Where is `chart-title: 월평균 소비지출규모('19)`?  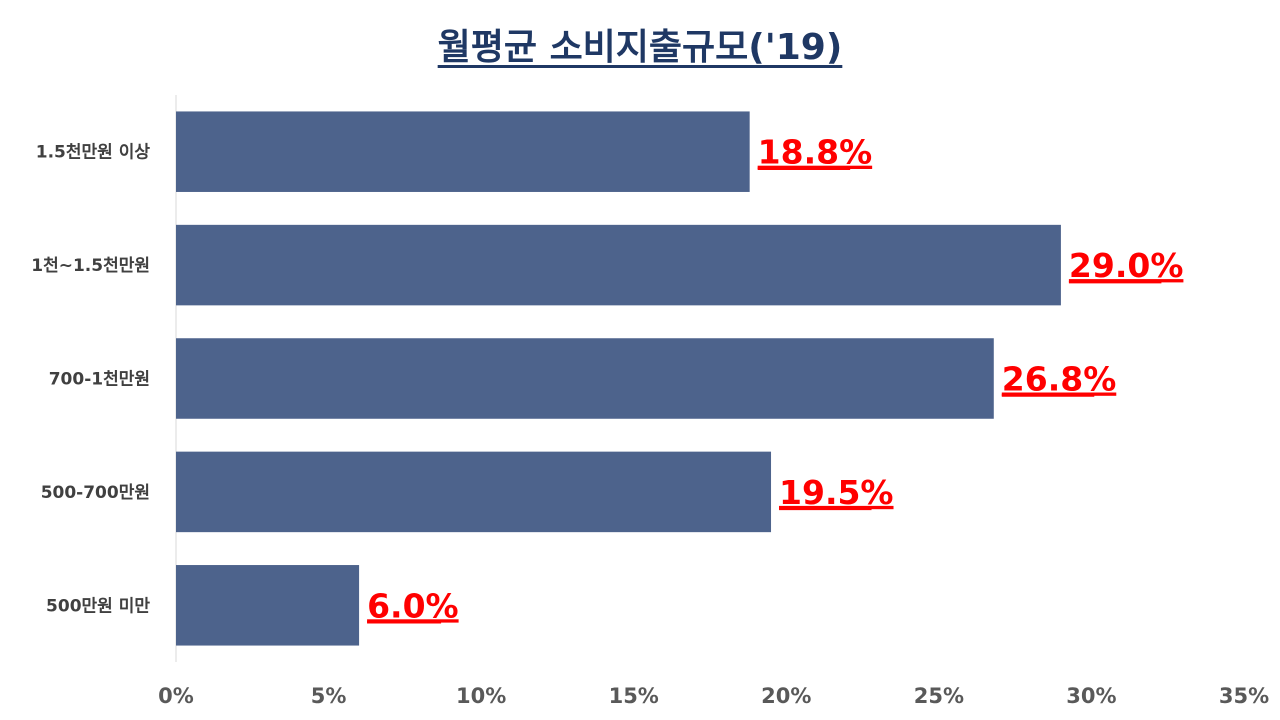
chart-title: 월평균 소비지출규모('19) is located at coordinates (640, 47).